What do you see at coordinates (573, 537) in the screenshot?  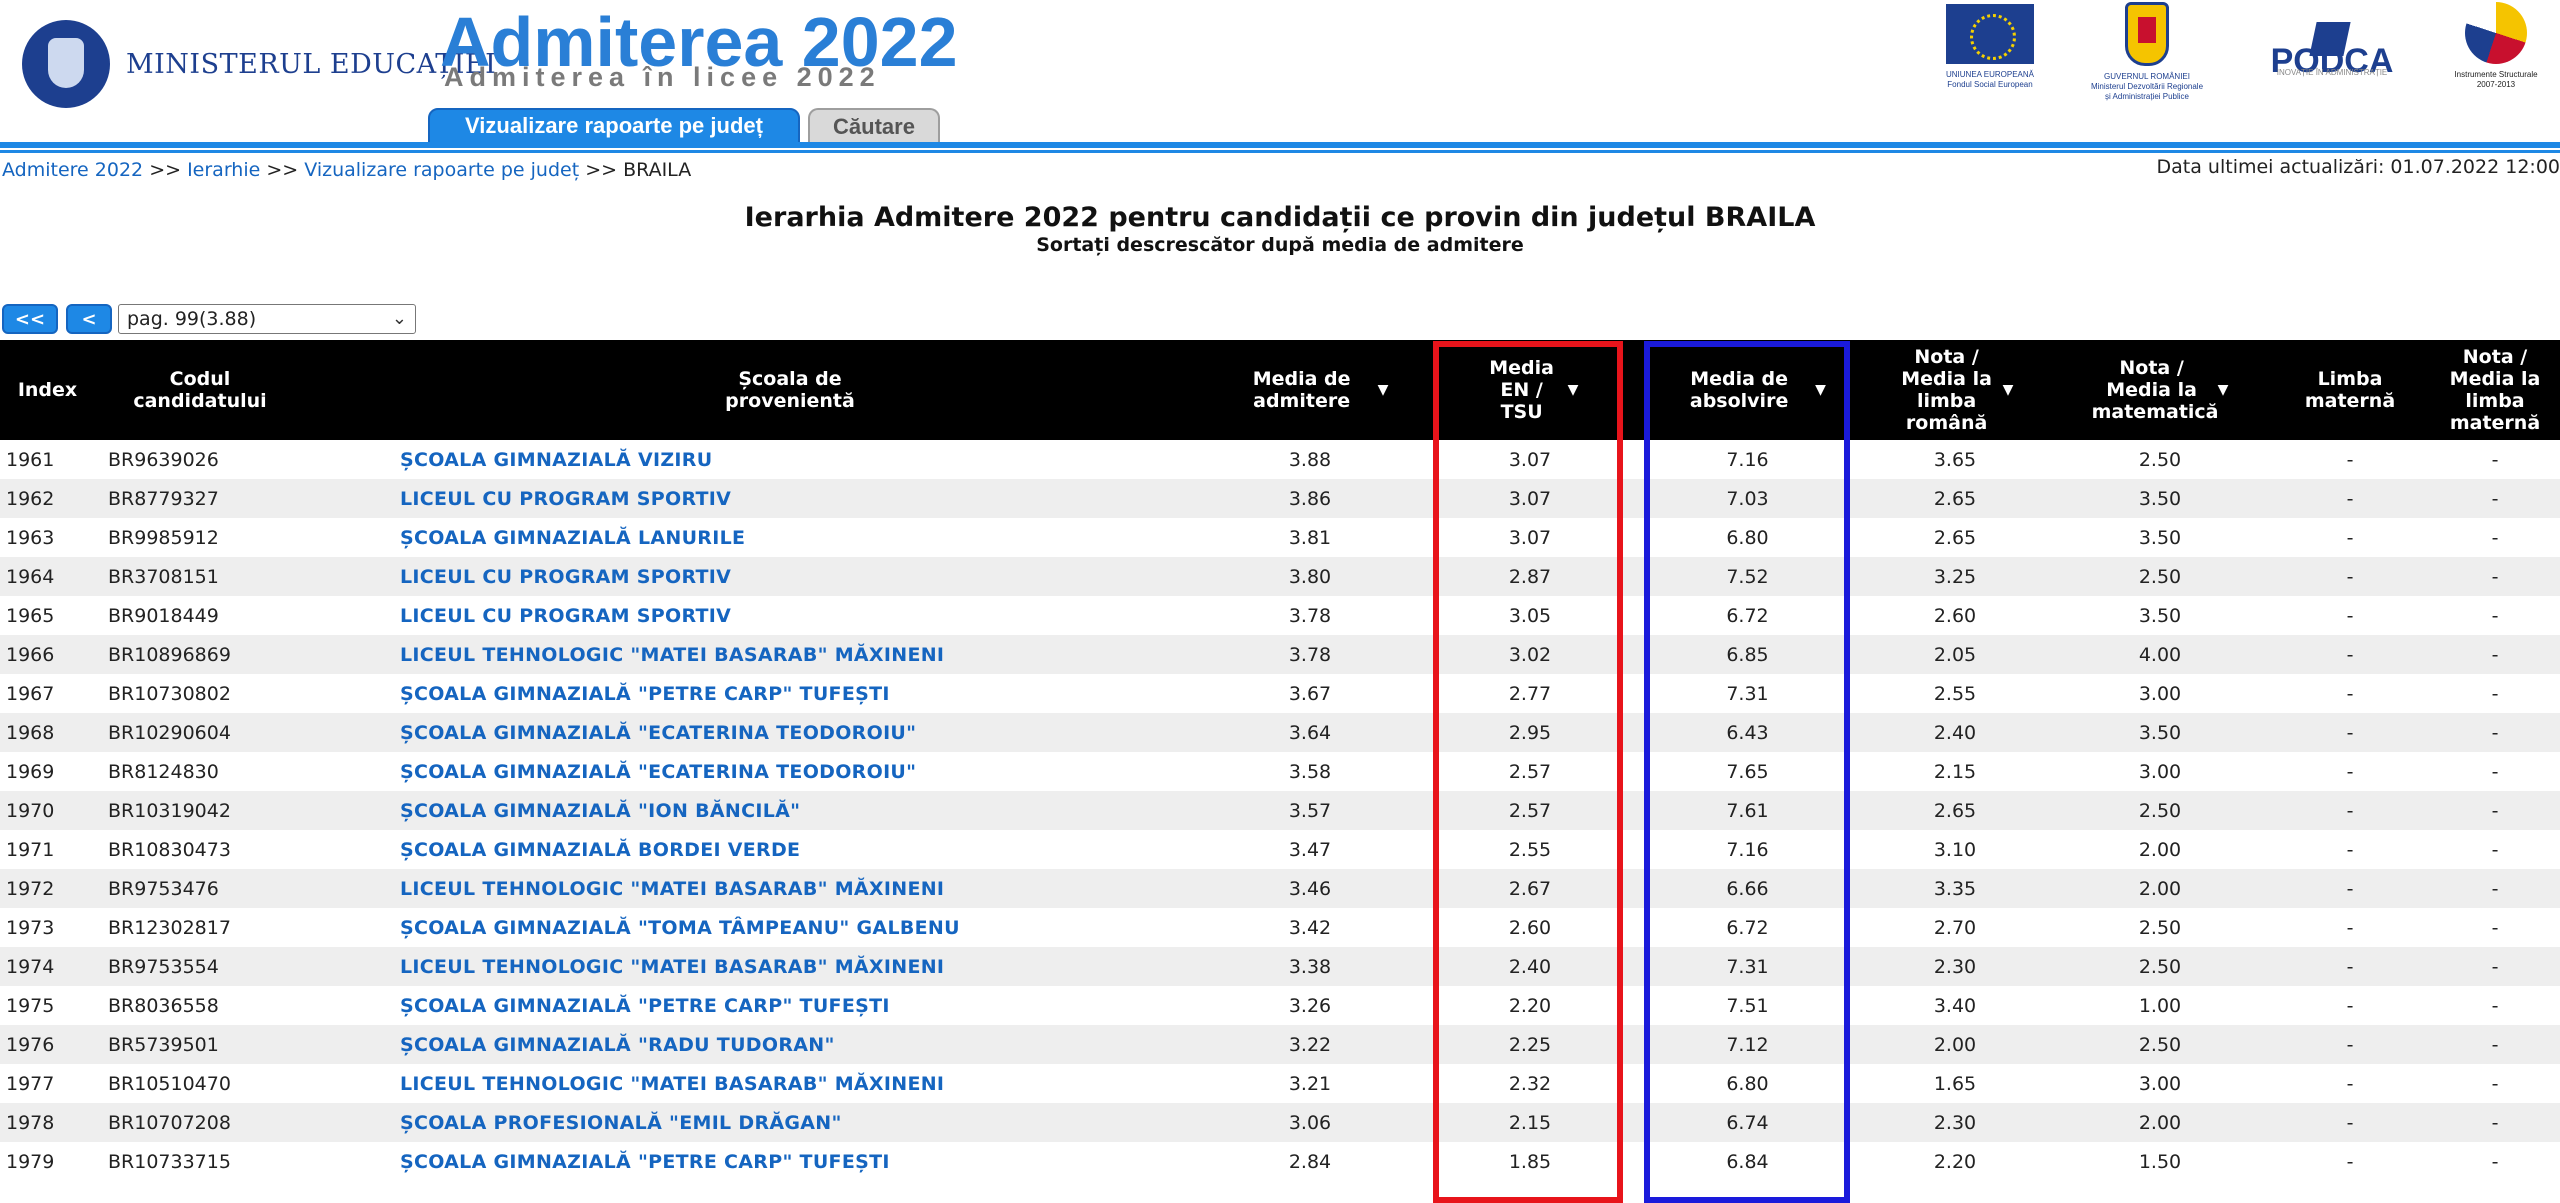 I see `school-link: ȘCOALA GIMNAZIALĂ LANURILE` at bounding box center [573, 537].